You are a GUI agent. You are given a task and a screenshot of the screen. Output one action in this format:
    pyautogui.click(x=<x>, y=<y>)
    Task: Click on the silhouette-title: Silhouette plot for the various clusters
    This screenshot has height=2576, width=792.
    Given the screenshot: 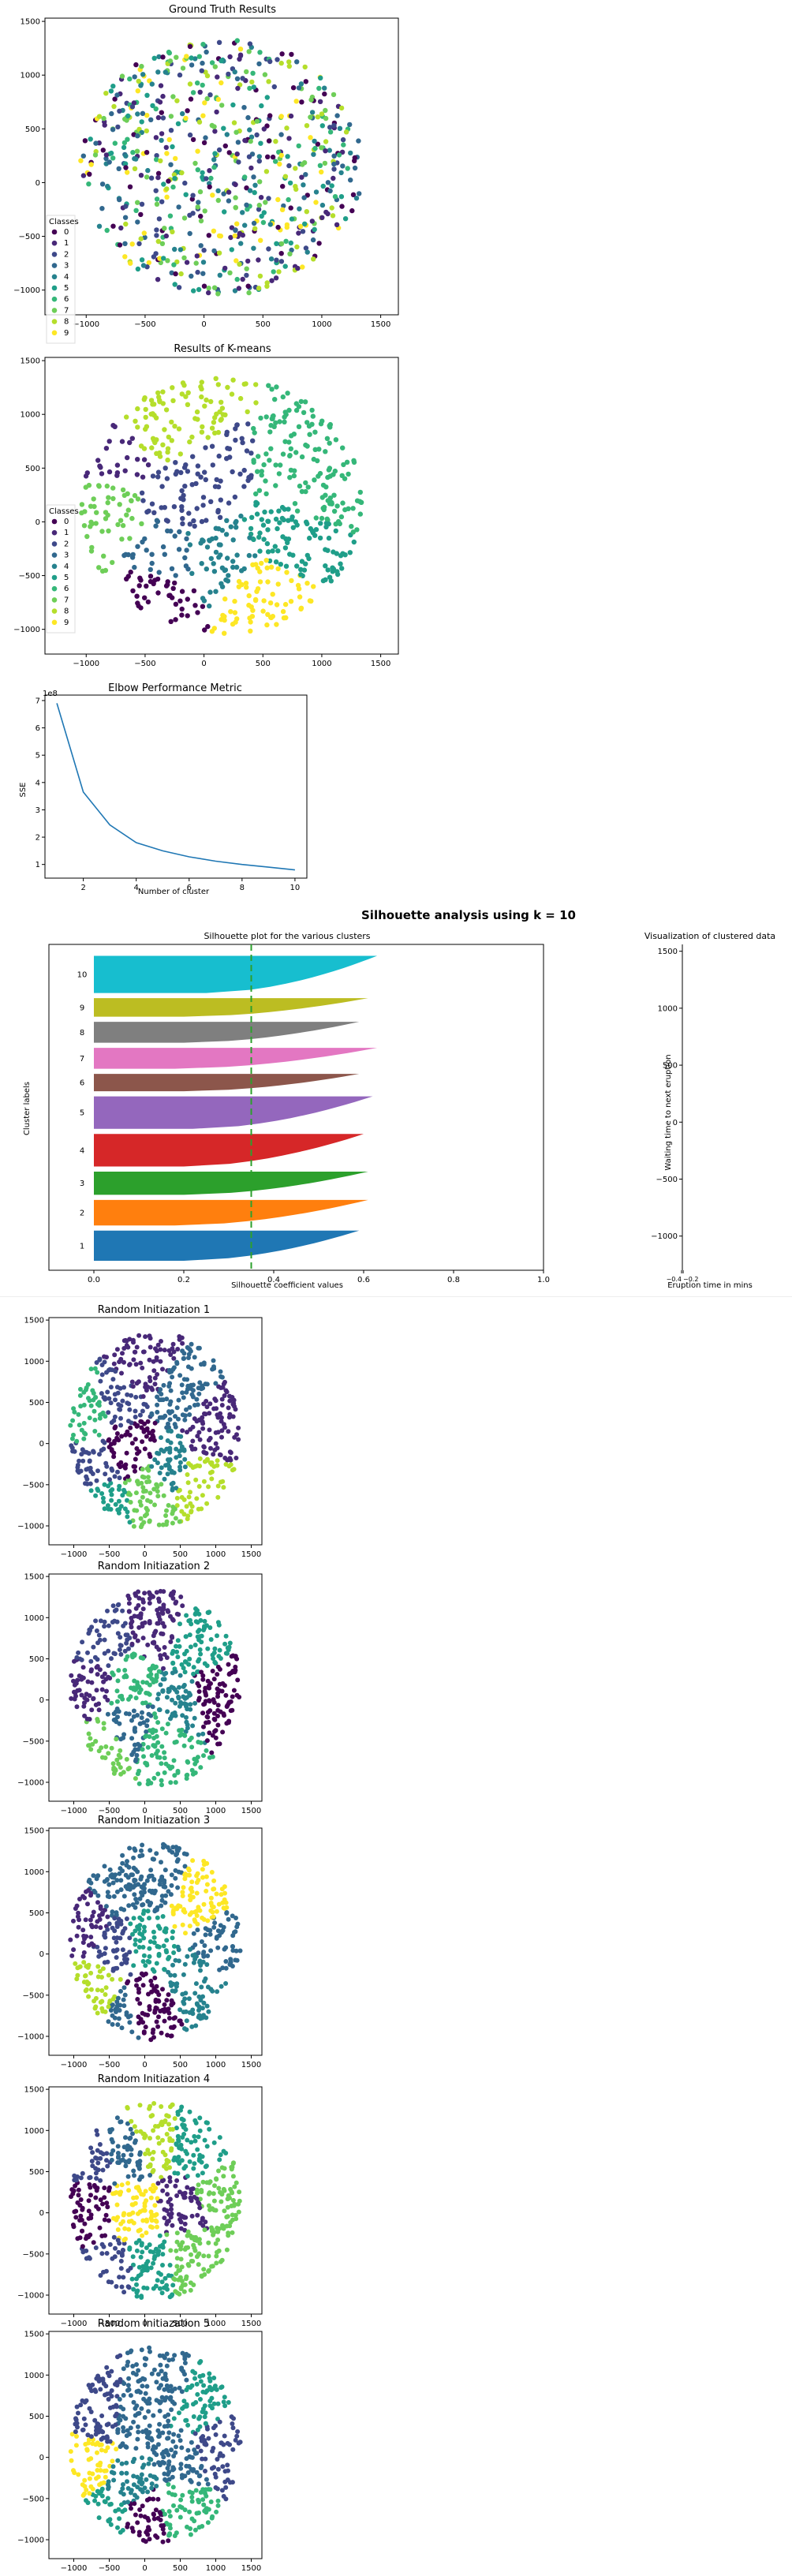 What is the action you would take?
    pyautogui.click(x=287, y=936)
    